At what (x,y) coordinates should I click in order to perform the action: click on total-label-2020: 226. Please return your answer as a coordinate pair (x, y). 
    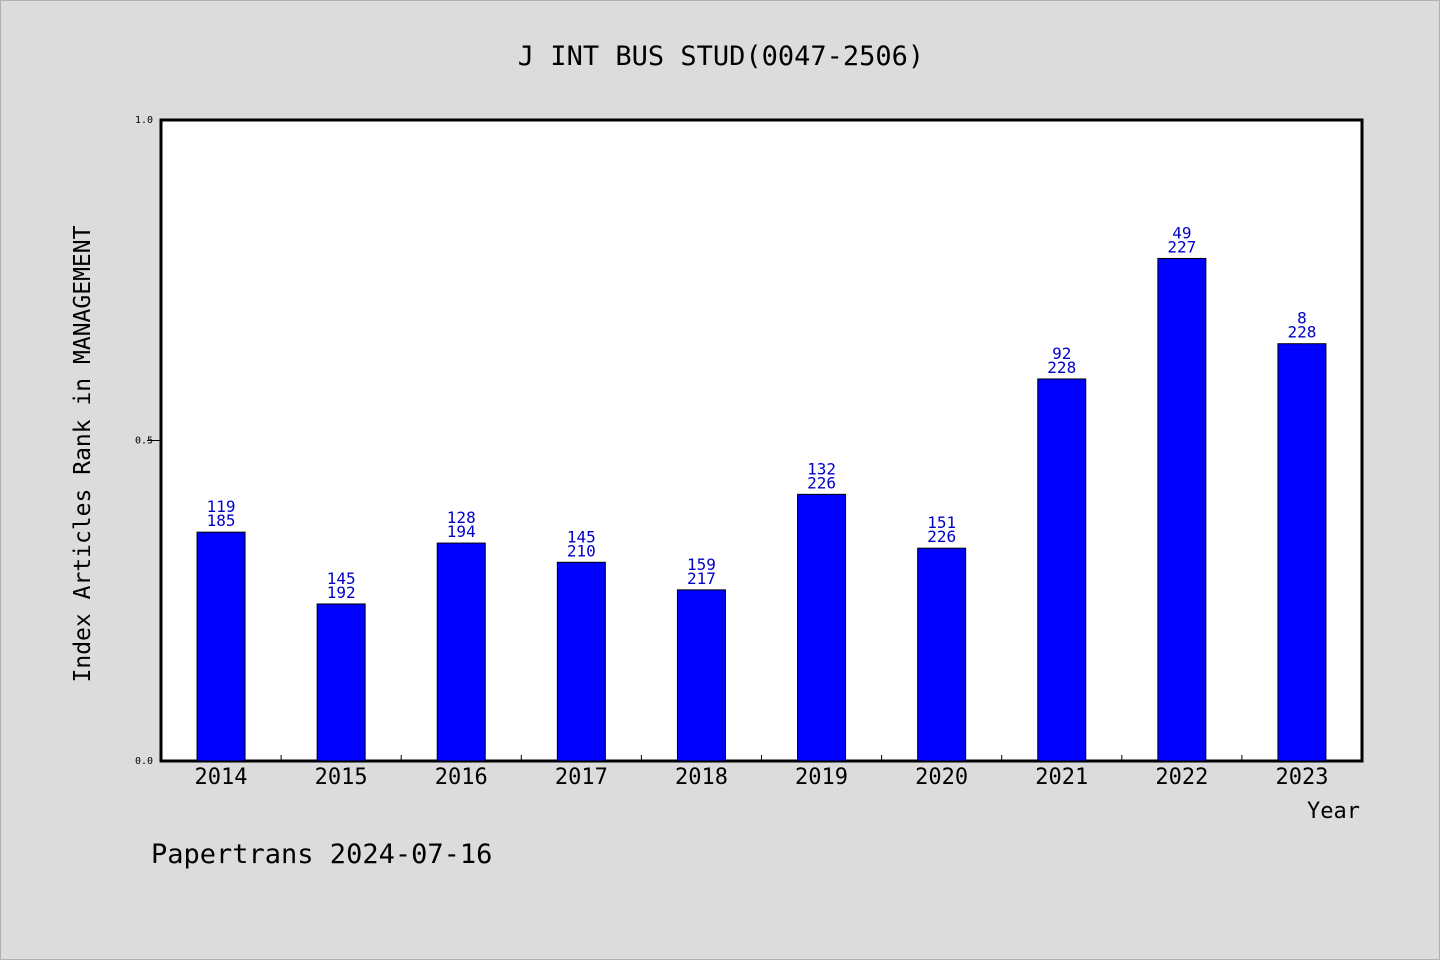
    Looking at the image, I should click on (941, 536).